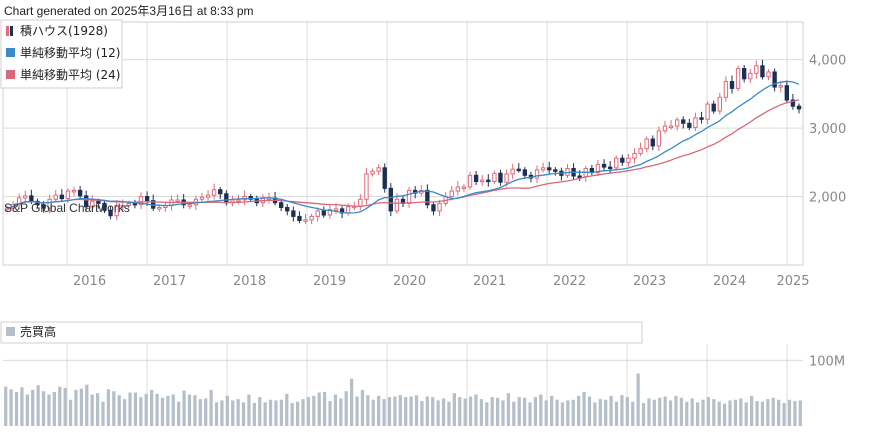 This screenshot has width=873, height=432. I want to click on x-tick-label-2024: 2024, so click(729, 281).